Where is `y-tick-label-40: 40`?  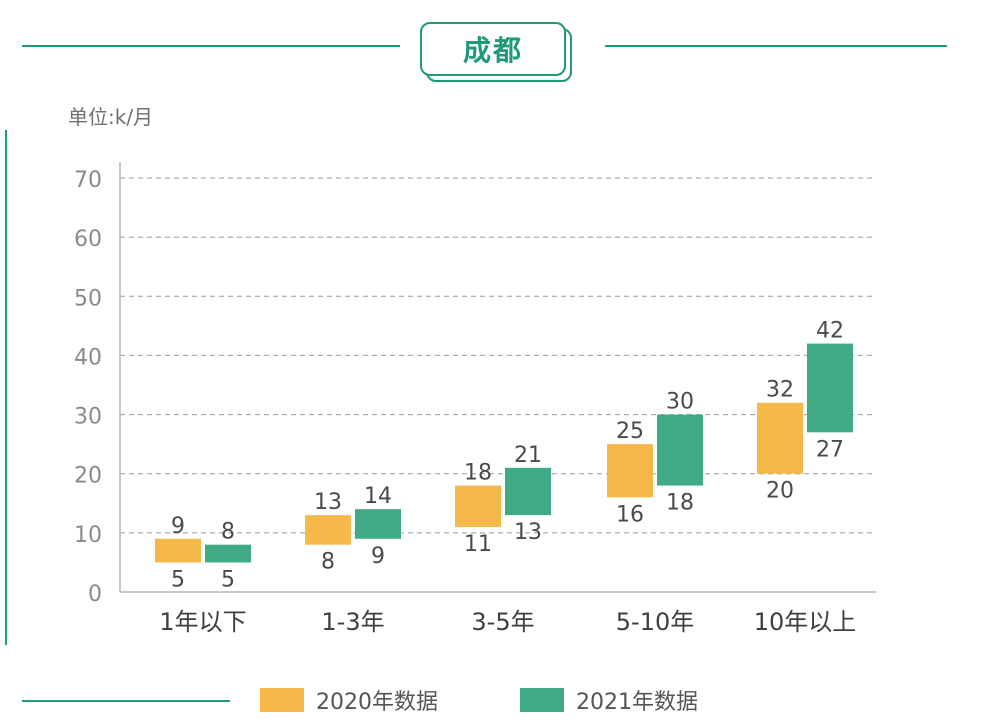
y-tick-label-40: 40 is located at coordinates (88, 357).